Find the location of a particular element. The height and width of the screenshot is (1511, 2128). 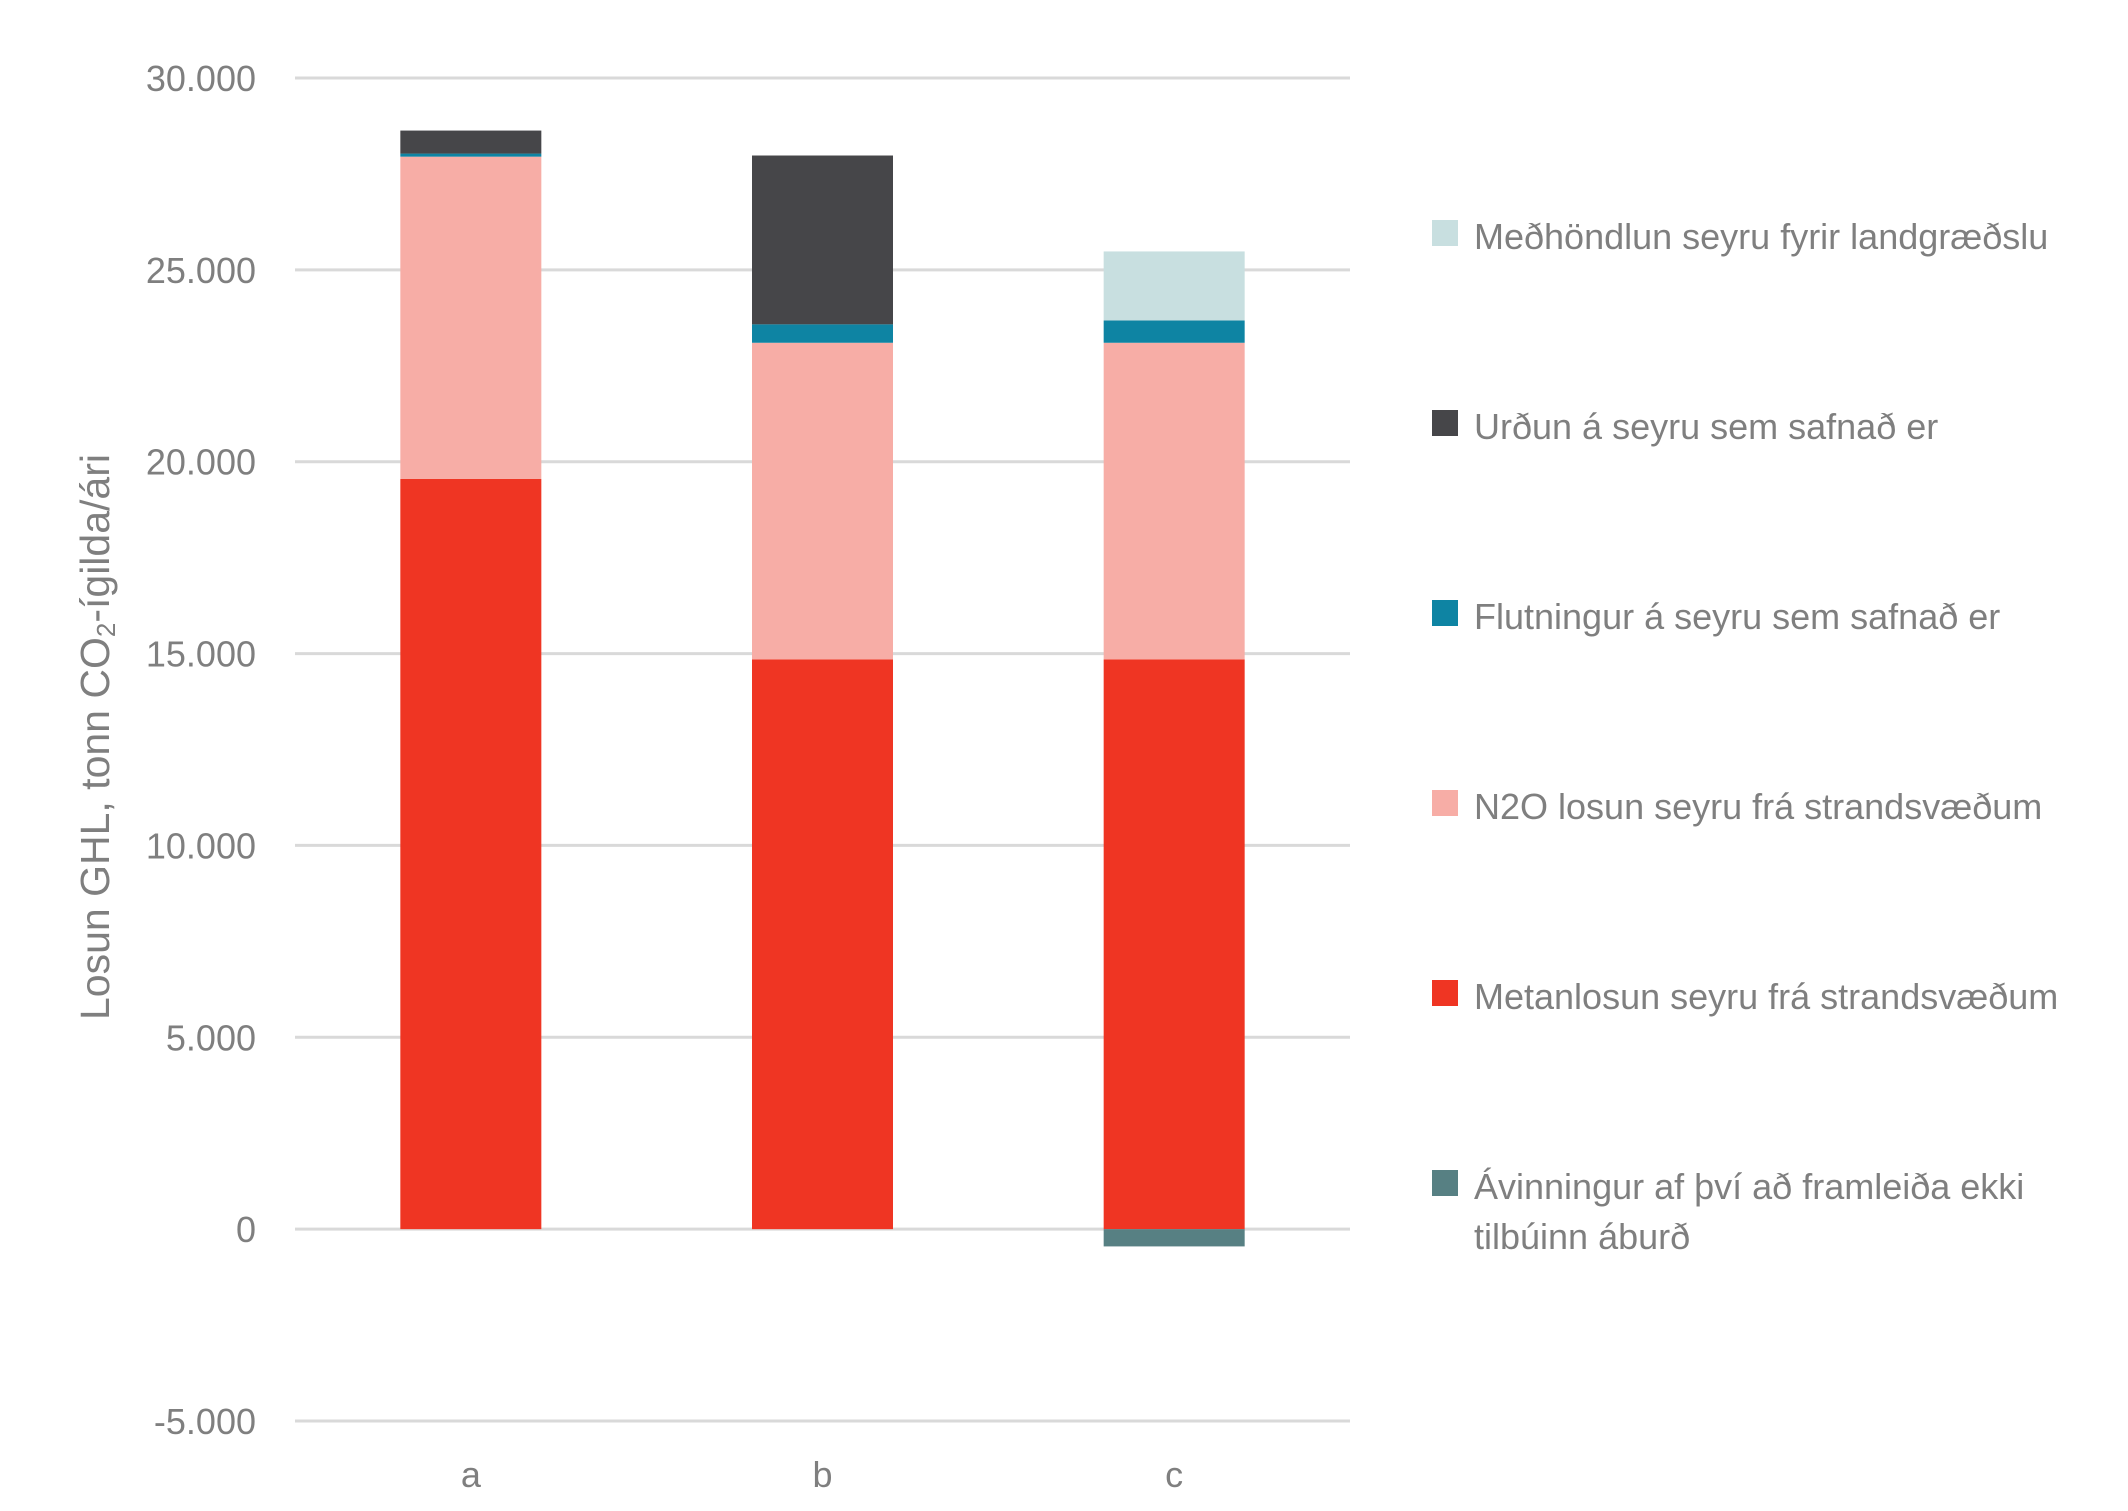

y-tick-label: 15.000 is located at coordinates (201, 654).